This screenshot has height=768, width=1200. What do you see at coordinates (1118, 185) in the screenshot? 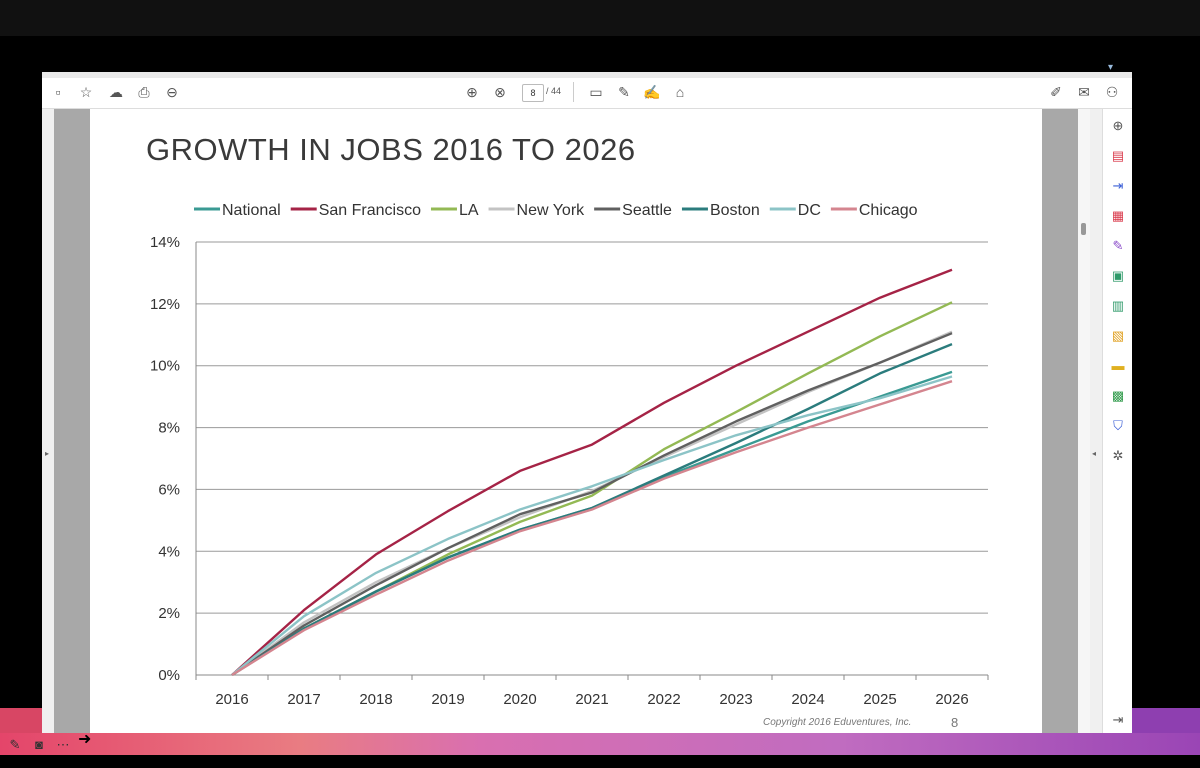
I see `export-pdf-icon: ⇥` at bounding box center [1118, 185].